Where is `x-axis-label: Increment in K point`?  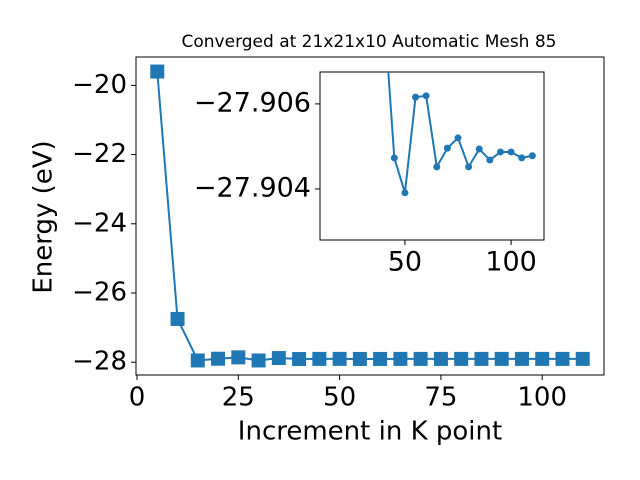
x-axis-label: Increment in K point is located at coordinates (370, 432).